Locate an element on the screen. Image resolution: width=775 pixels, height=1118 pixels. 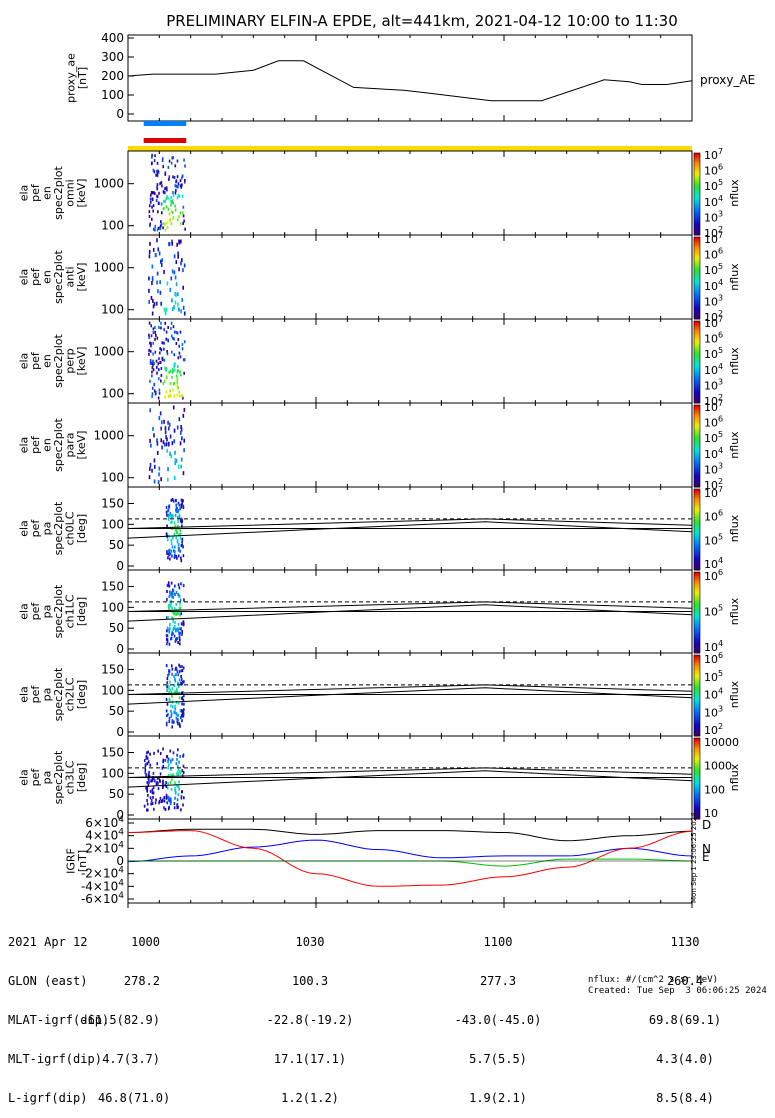
energy-spec-3-ylabel-line: en is located at coordinates (46, 361).